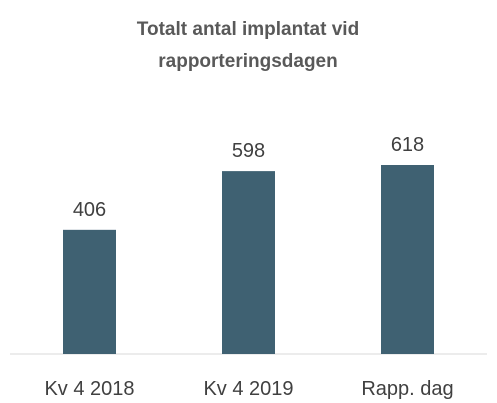 This screenshot has height=403, width=497. Describe the element at coordinates (248, 151) in the screenshot. I see `value-label: 598` at that location.